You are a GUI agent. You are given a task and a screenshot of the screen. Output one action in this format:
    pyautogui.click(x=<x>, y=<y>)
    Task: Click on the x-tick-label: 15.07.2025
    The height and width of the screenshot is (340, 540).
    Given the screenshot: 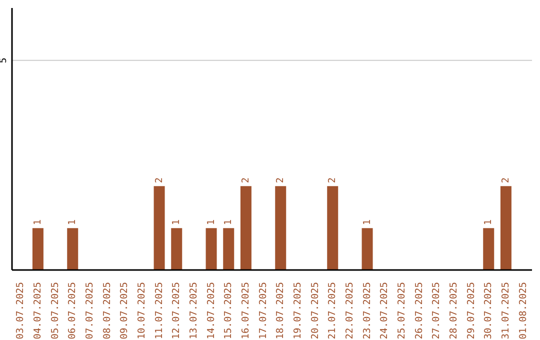 What is the action you would take?
    pyautogui.click(x=228, y=311)
    